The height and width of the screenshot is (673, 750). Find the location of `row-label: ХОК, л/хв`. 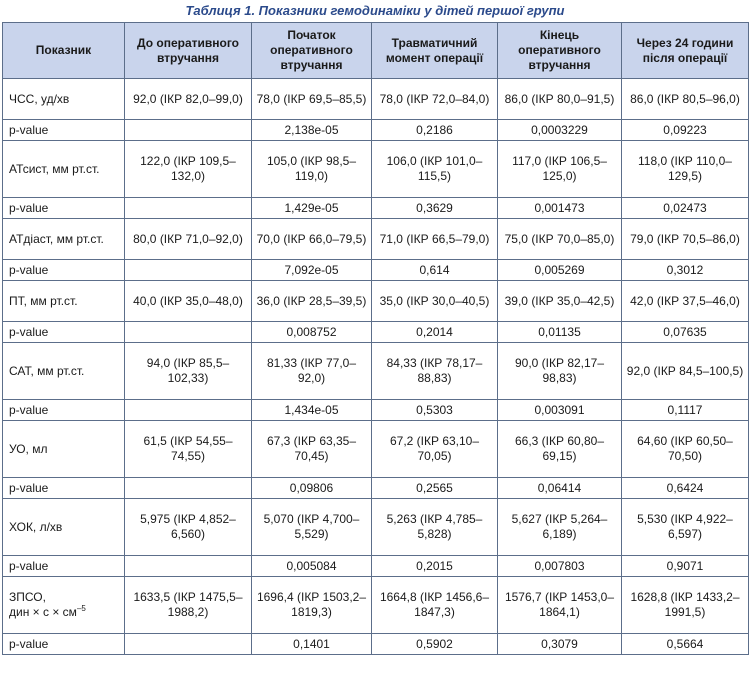

row-label: ХОК, л/хв is located at coordinates (63, 527).